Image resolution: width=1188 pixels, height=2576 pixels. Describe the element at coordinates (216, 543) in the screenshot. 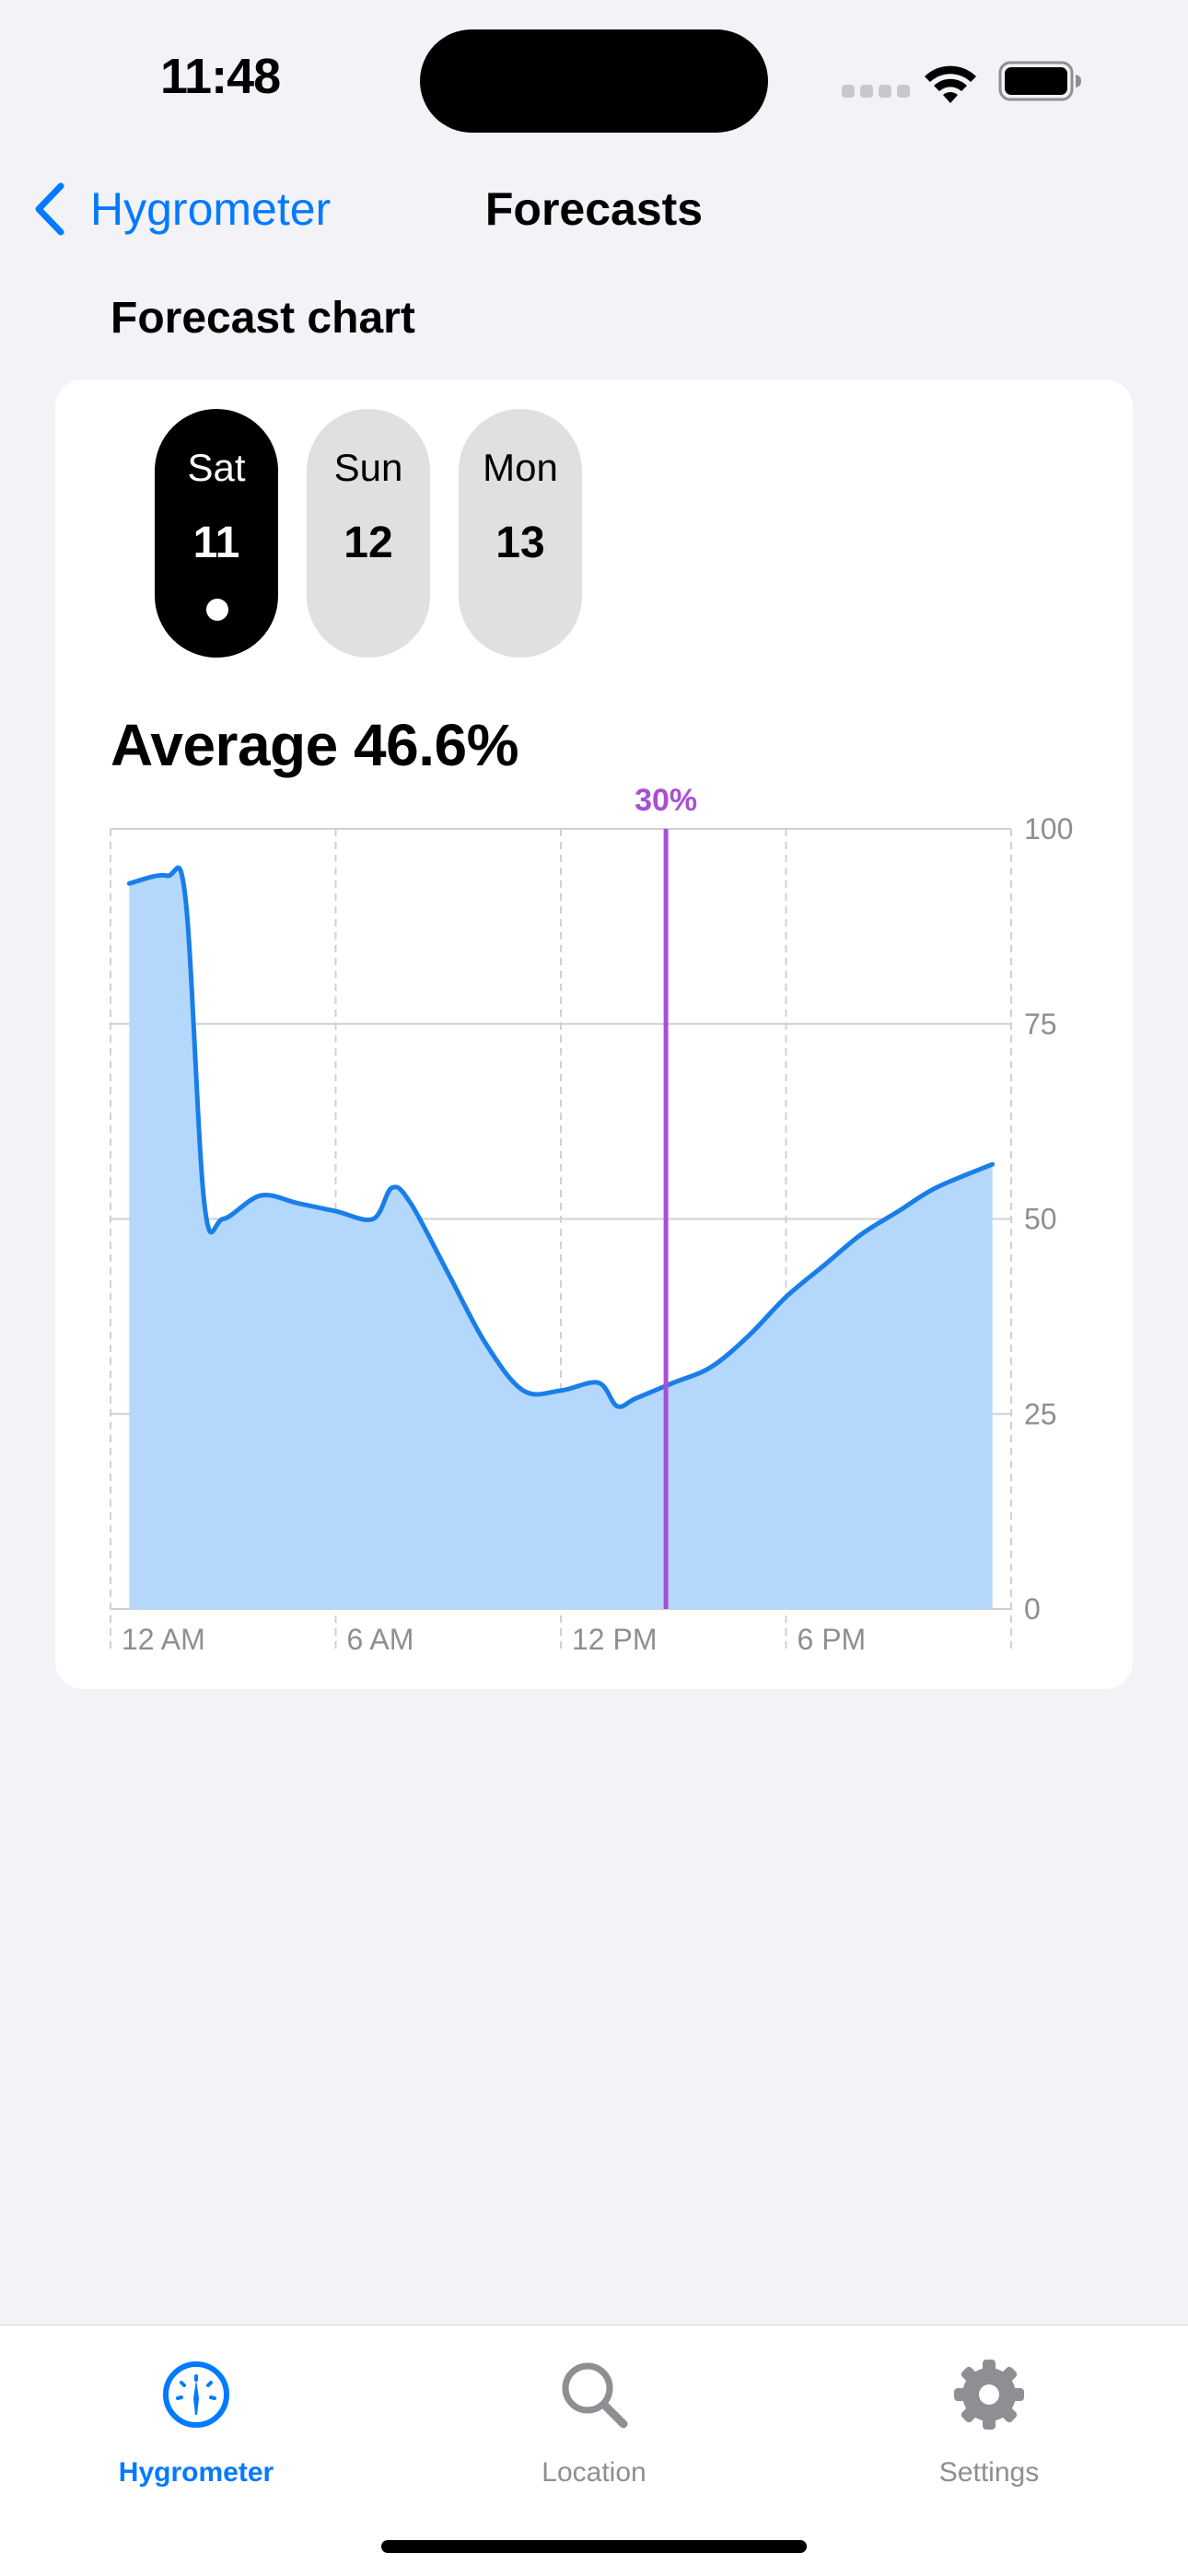

I see `day-number: 11` at that location.